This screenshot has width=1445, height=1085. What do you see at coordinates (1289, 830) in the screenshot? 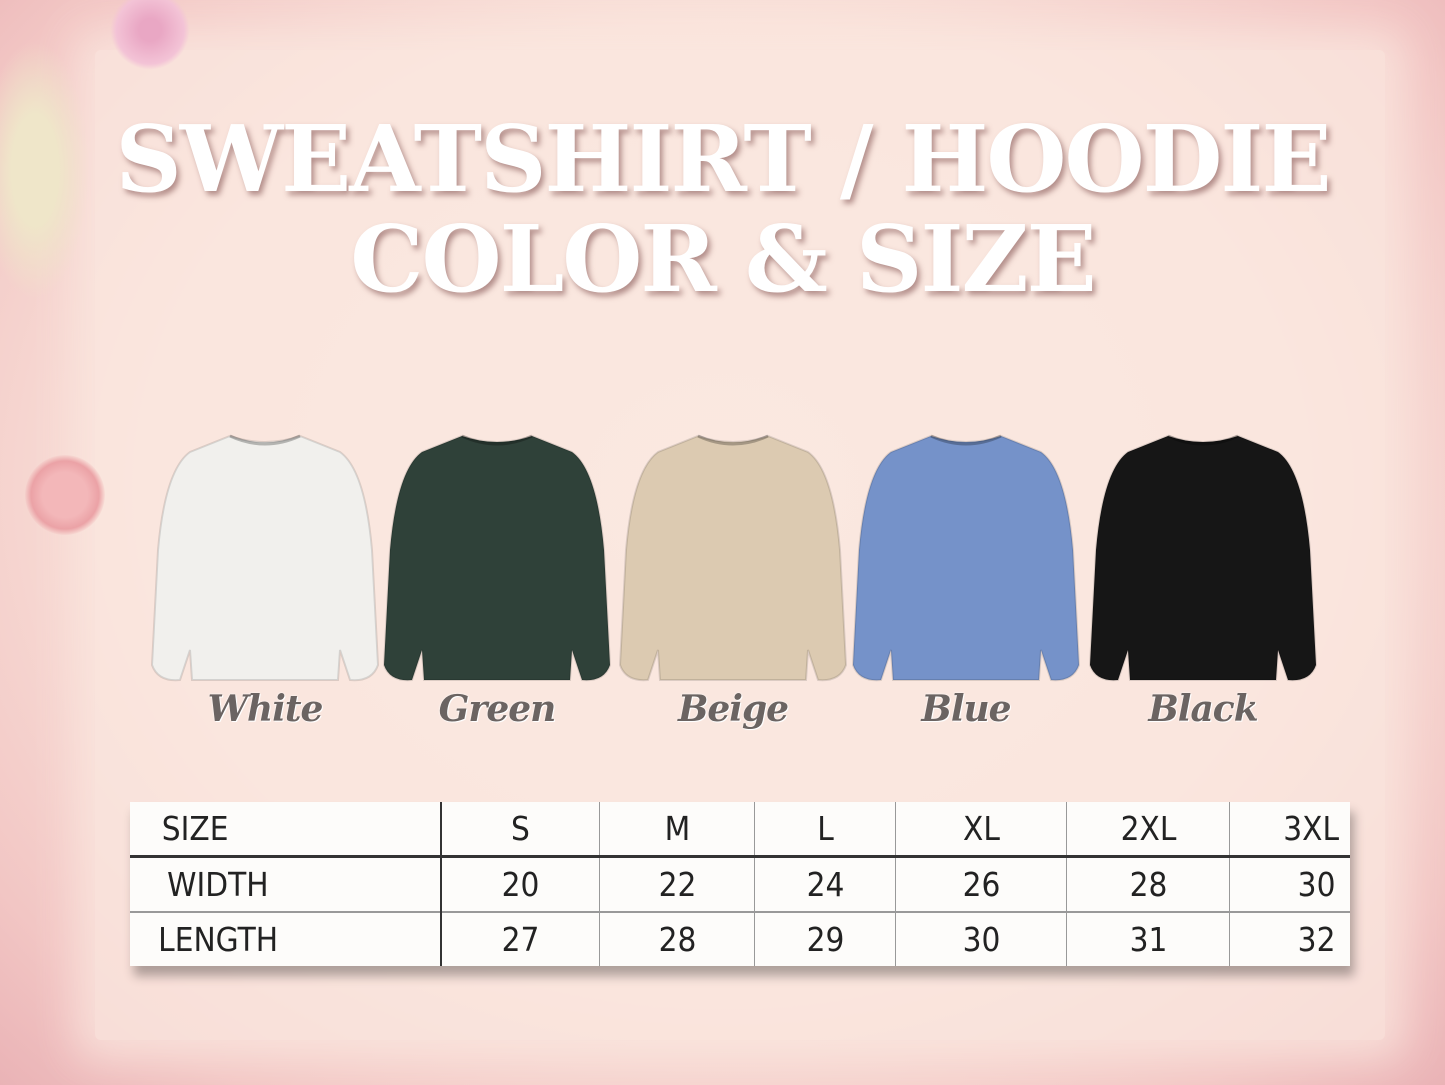
I see `header-cell: 3XL` at bounding box center [1289, 830].